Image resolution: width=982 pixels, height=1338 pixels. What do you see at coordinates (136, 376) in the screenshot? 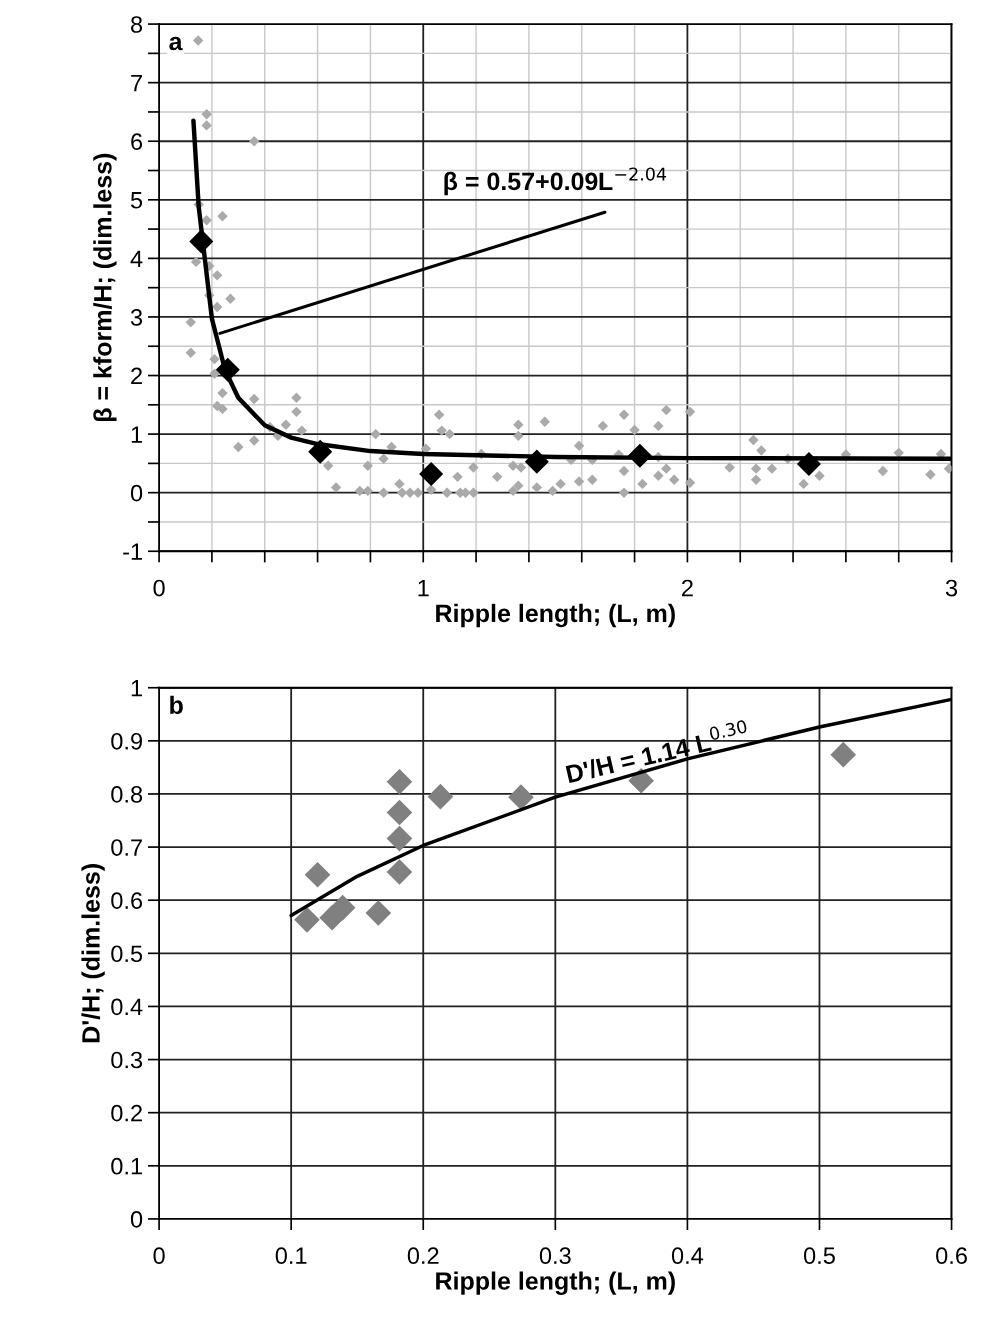
I see `y-tick-label: 2` at bounding box center [136, 376].